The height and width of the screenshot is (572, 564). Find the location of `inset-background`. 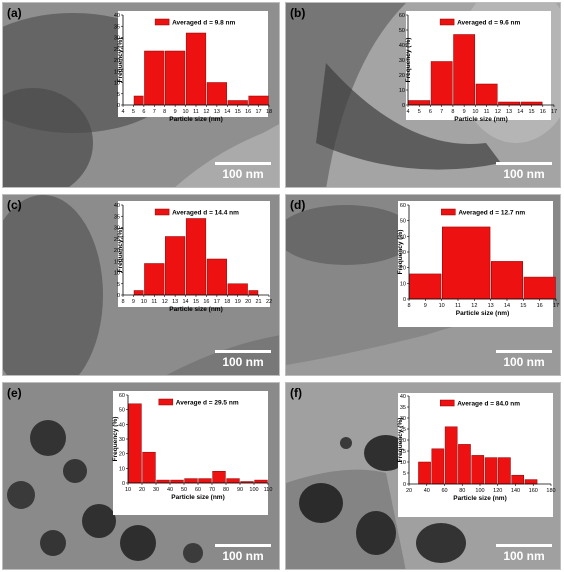

inset-background is located at coordinates (475, 455).